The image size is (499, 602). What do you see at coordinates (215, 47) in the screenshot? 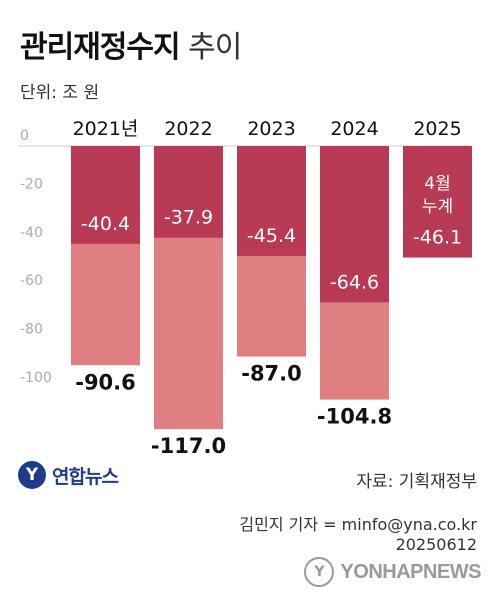
I see `title-sub: 추이` at bounding box center [215, 47].